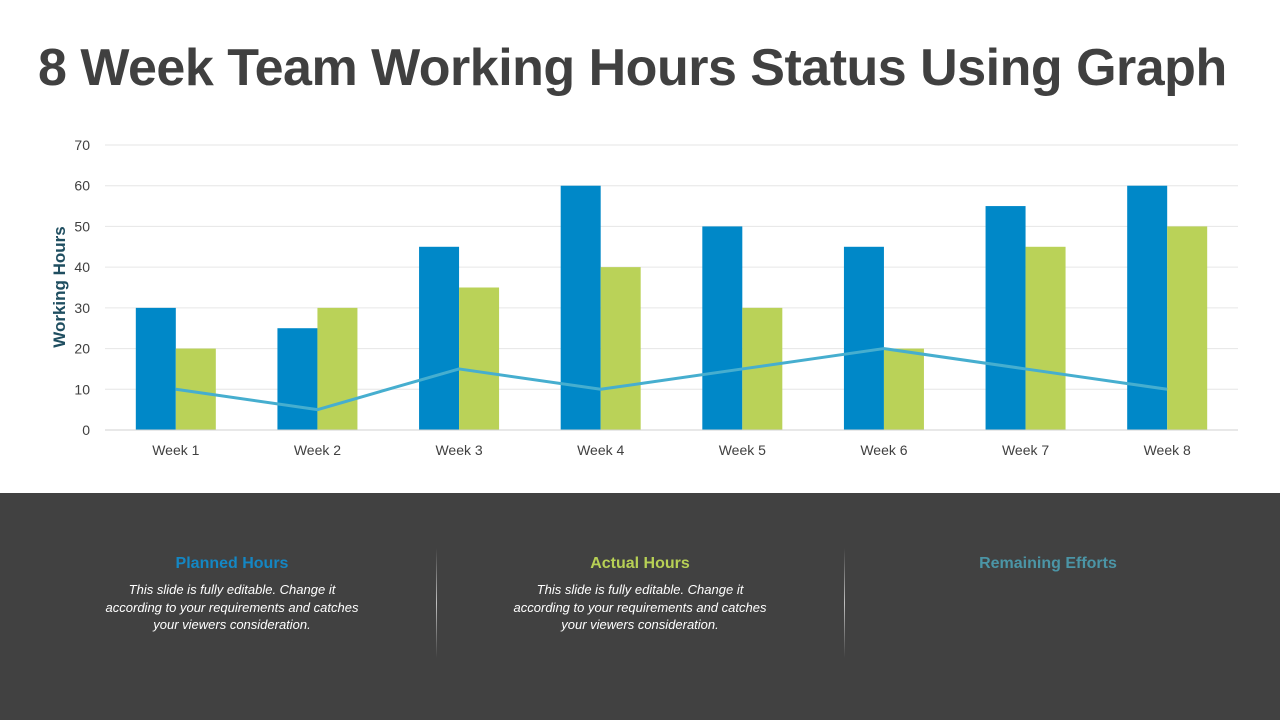  What do you see at coordinates (82, 349) in the screenshot?
I see `y-tick-label: 20` at bounding box center [82, 349].